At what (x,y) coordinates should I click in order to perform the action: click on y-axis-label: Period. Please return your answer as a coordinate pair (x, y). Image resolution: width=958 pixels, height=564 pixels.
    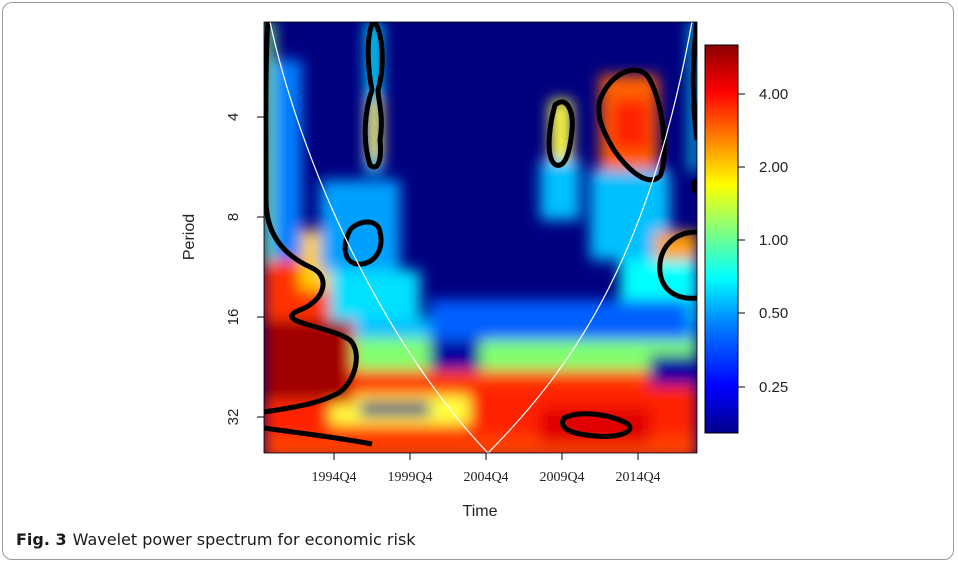
    Looking at the image, I should click on (189, 237).